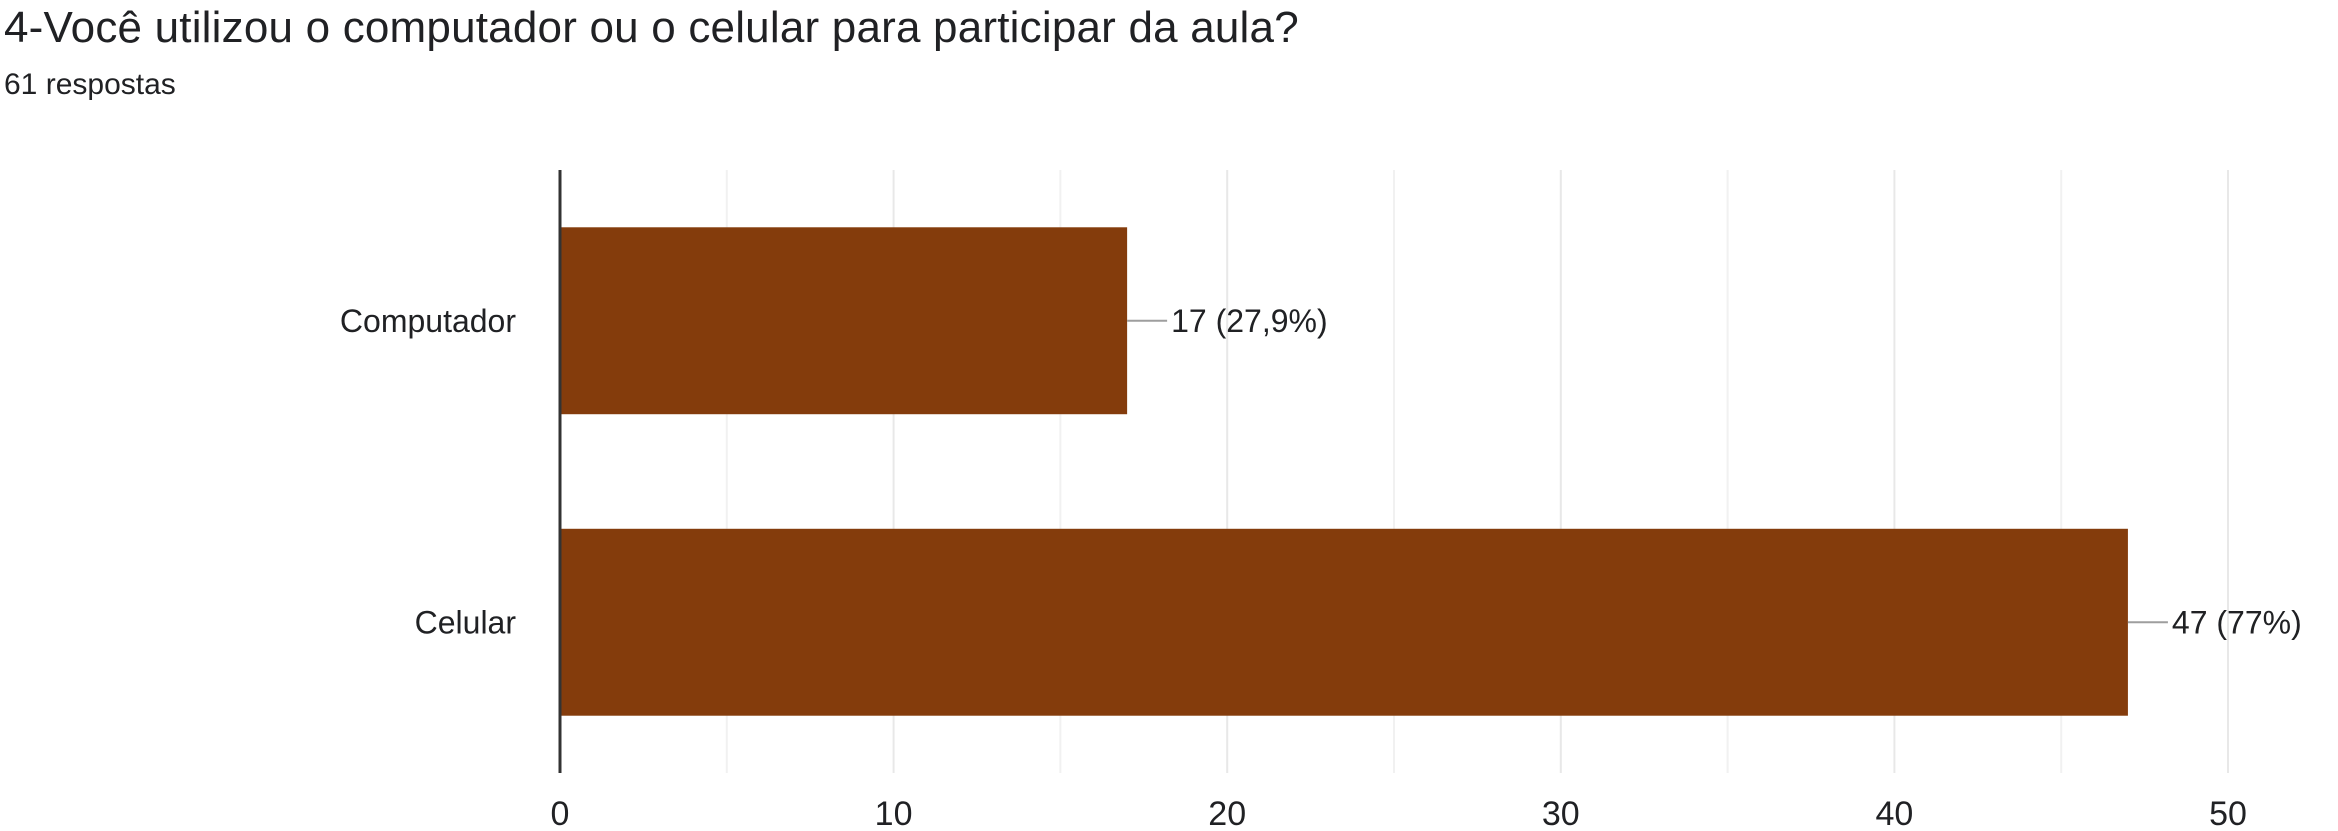  Describe the element at coordinates (90, 84) in the screenshot. I see `response-count: 61 respostas` at that location.